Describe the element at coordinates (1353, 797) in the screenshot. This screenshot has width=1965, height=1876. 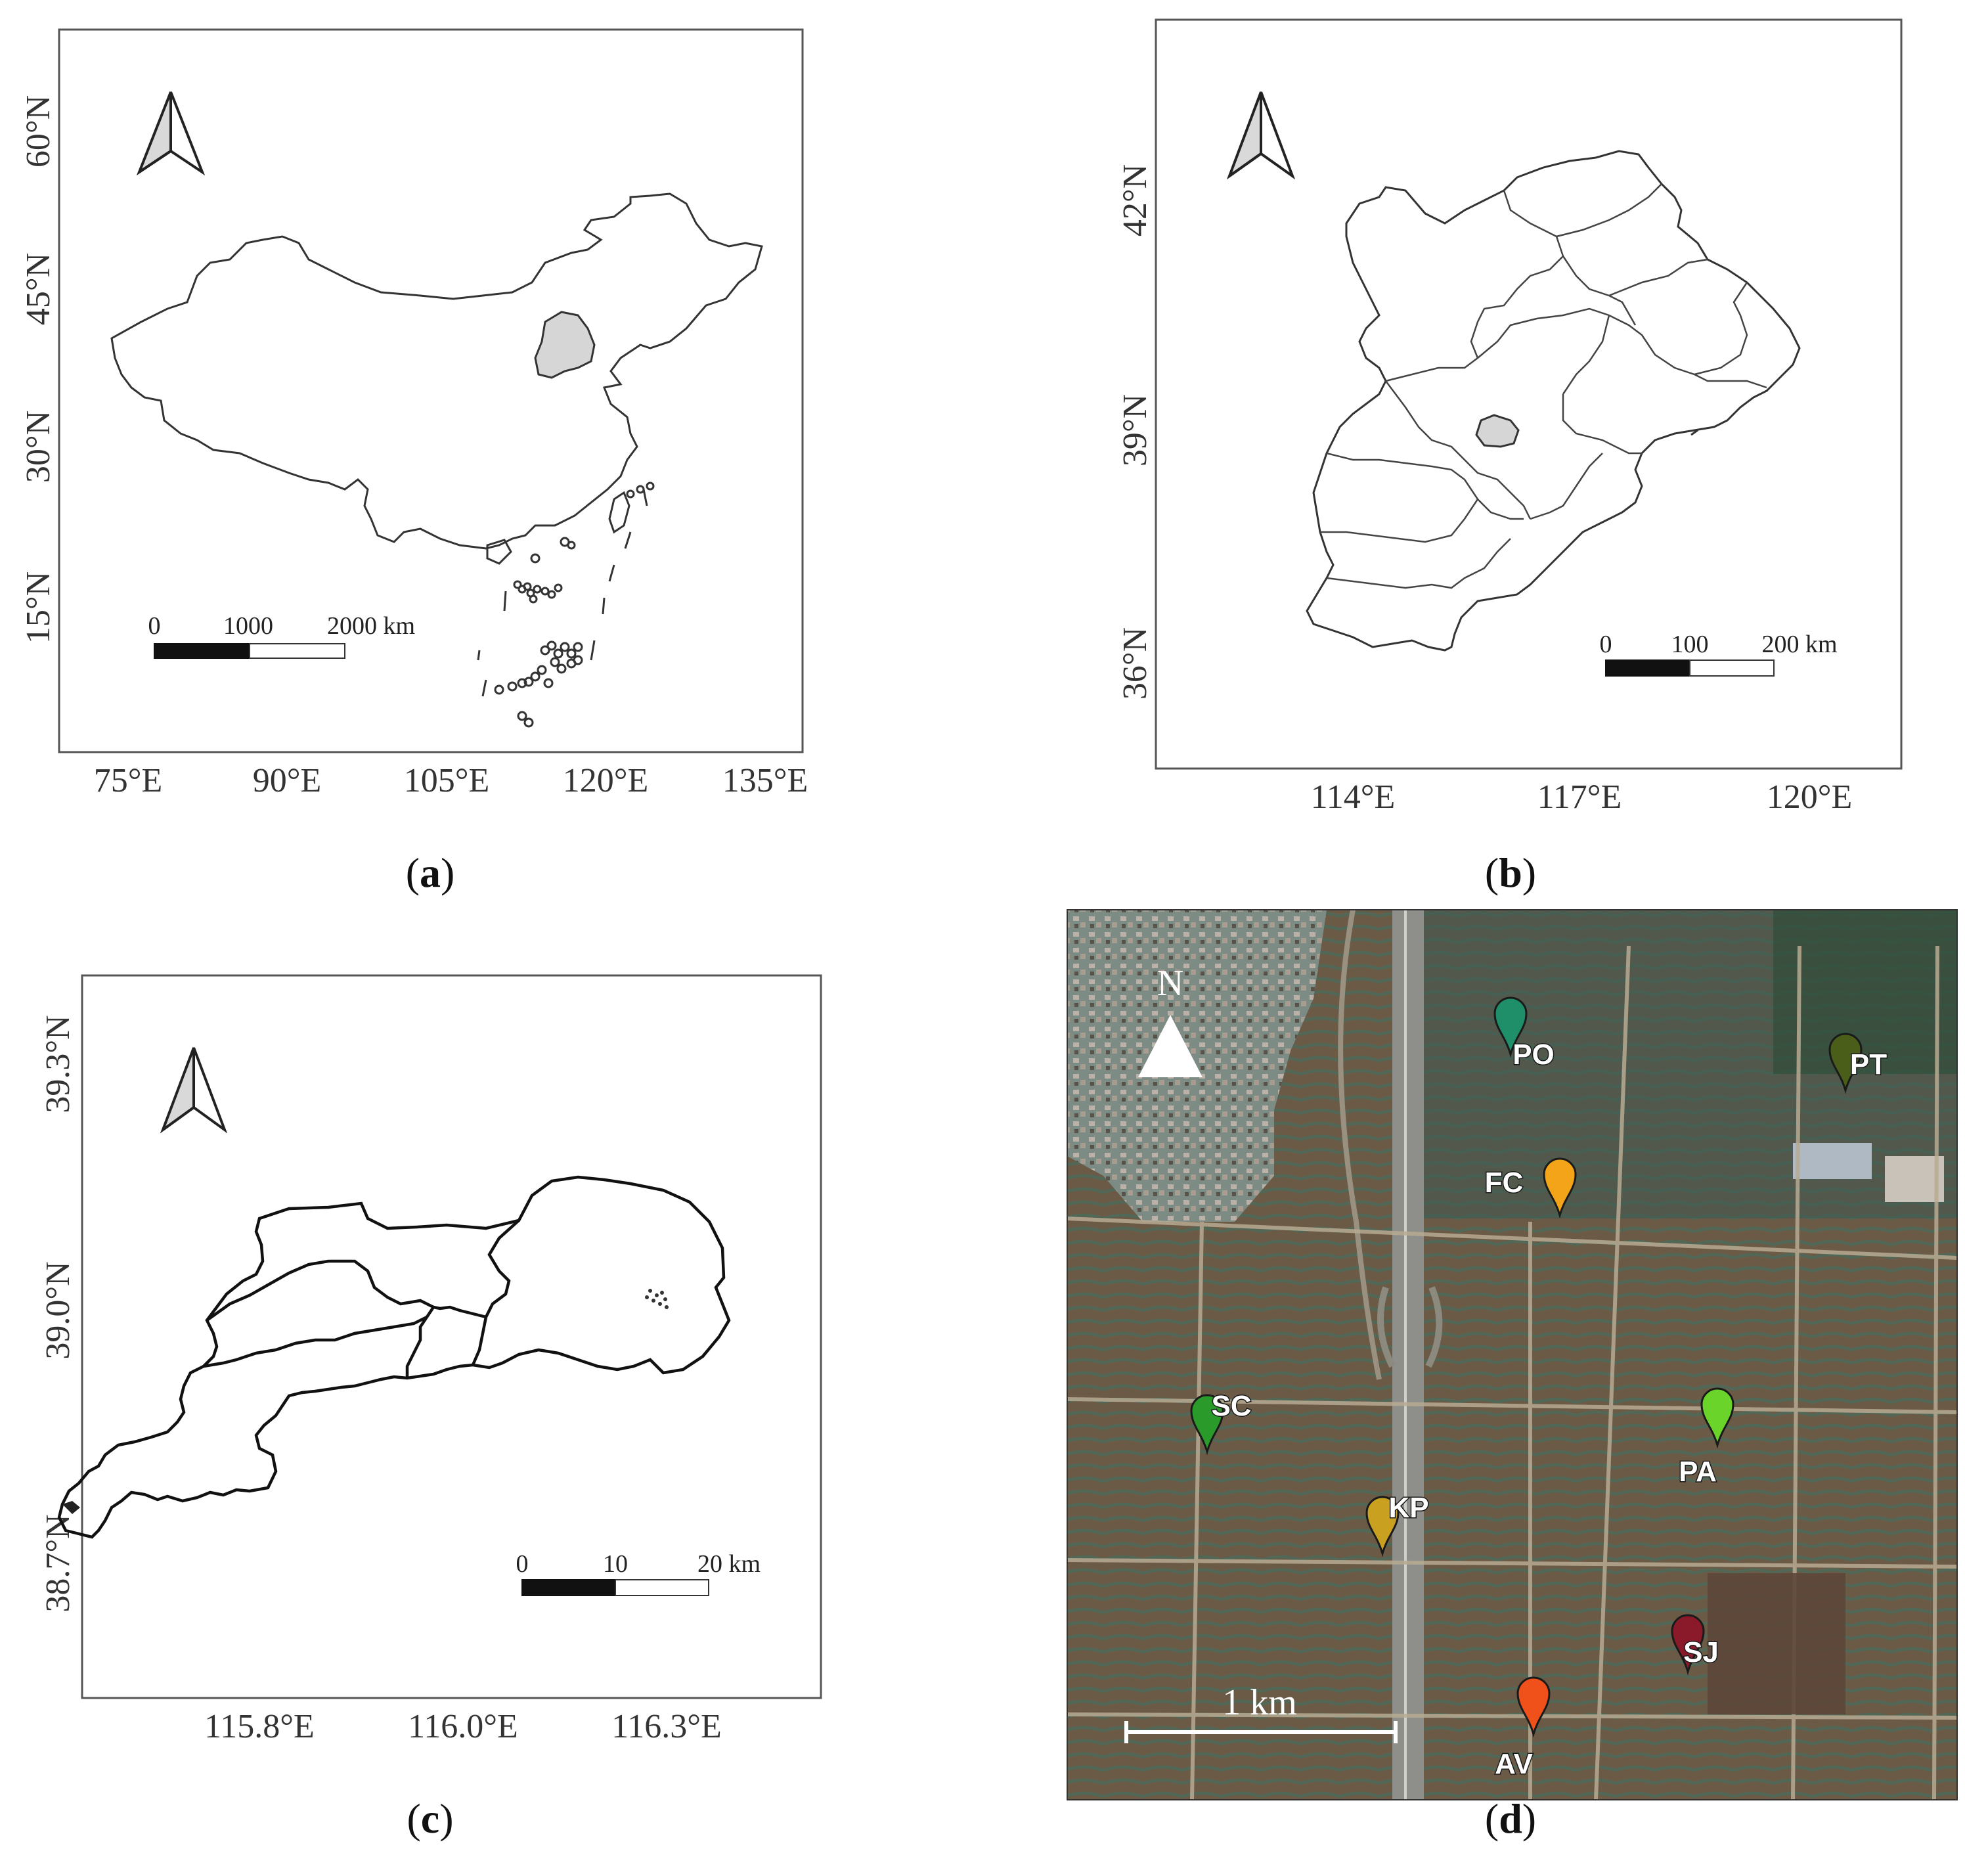
I see `lon-tick: 114°E` at that location.